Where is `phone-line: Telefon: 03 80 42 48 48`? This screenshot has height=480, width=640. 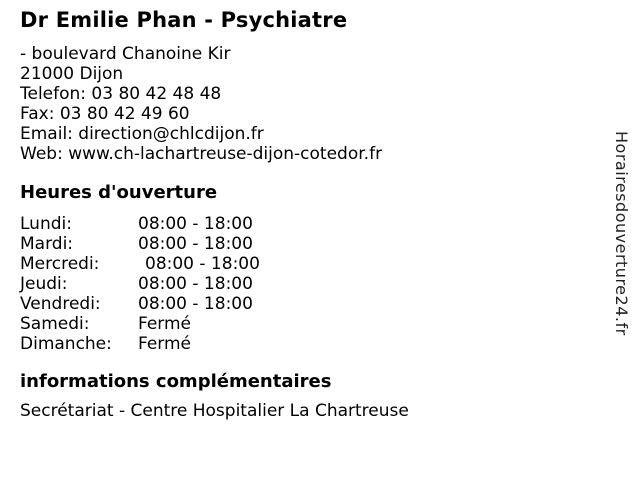 phone-line: Telefon: 03 80 42 48 48 is located at coordinates (121, 94).